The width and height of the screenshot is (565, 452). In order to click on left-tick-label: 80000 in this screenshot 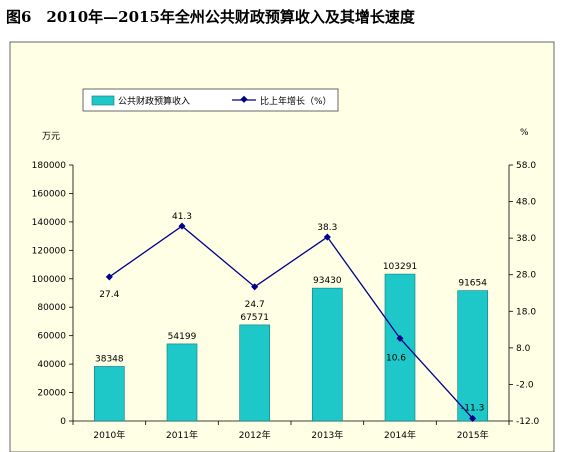, I will do `click(51, 308)`.